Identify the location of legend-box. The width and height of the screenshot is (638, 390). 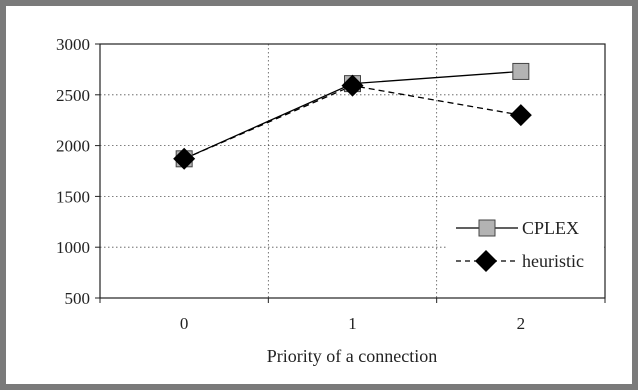
(524, 242).